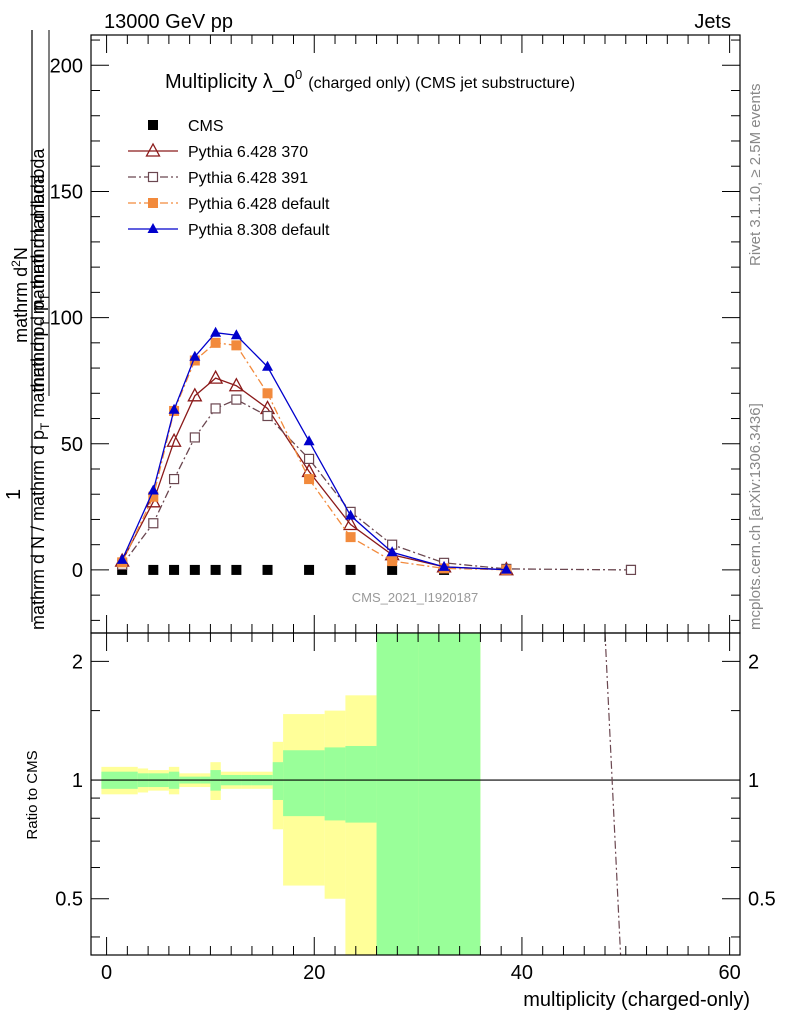 The height and width of the screenshot is (1024, 786). I want to click on ratio-tick-label-right: 2, so click(753, 662).